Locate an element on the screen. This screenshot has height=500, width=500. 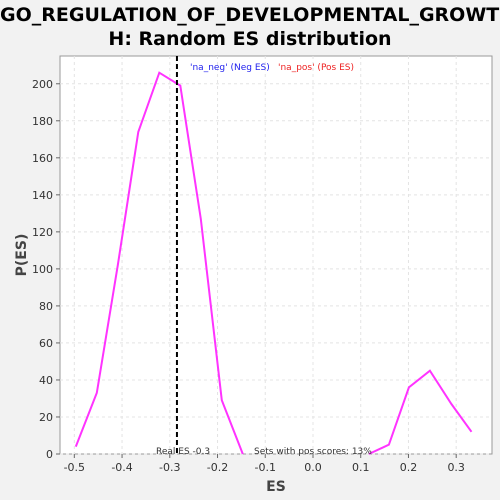
chart-title-line1: GO_REGULATION_OF_DEVELOPMENTAL_GROWTH is located at coordinates (250, 15).